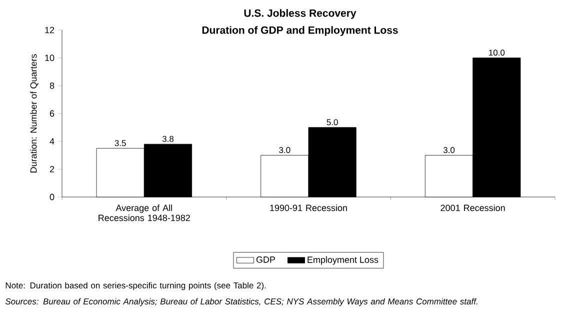 The height and width of the screenshot is (322, 574). I want to click on data-label: 3.5, so click(120, 143).